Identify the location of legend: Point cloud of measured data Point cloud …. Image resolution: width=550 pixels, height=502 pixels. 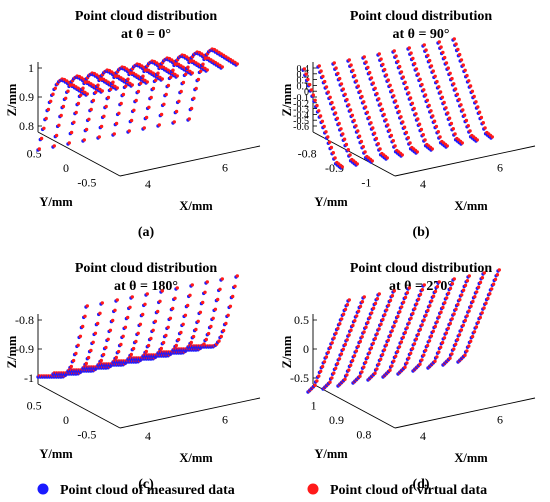
(262, 490).